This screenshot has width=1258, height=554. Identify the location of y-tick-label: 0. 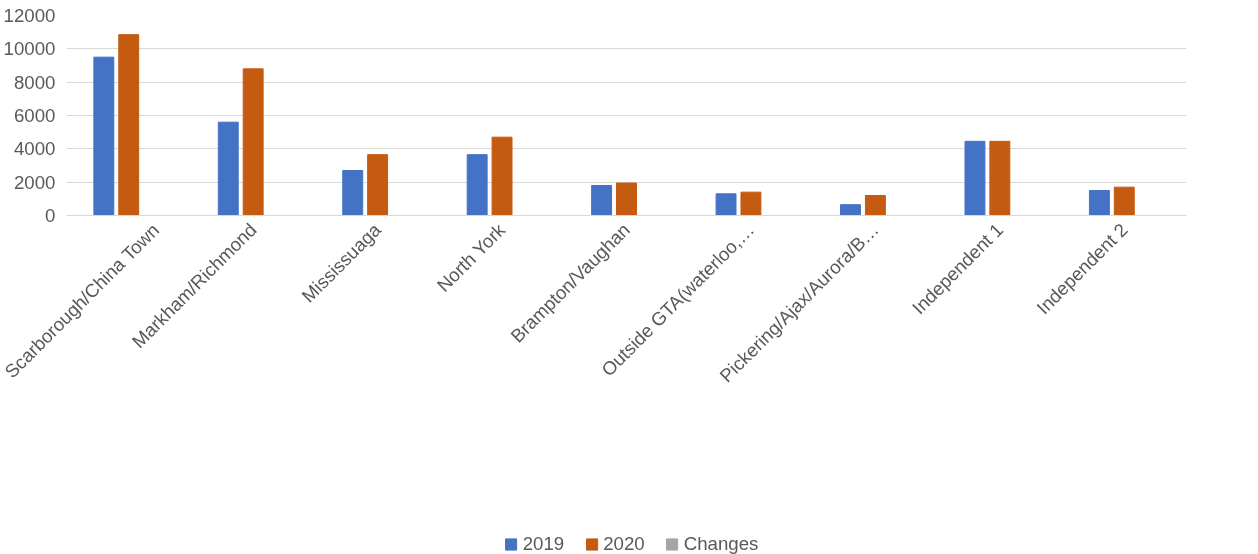
(50, 215).